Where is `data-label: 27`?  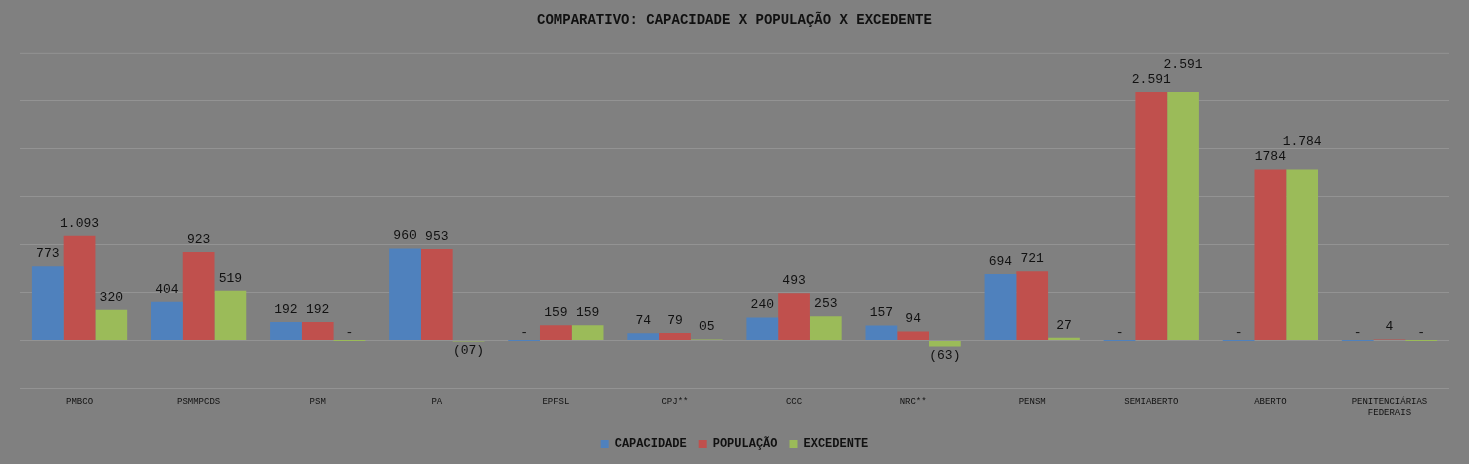 data-label: 27 is located at coordinates (1064, 325).